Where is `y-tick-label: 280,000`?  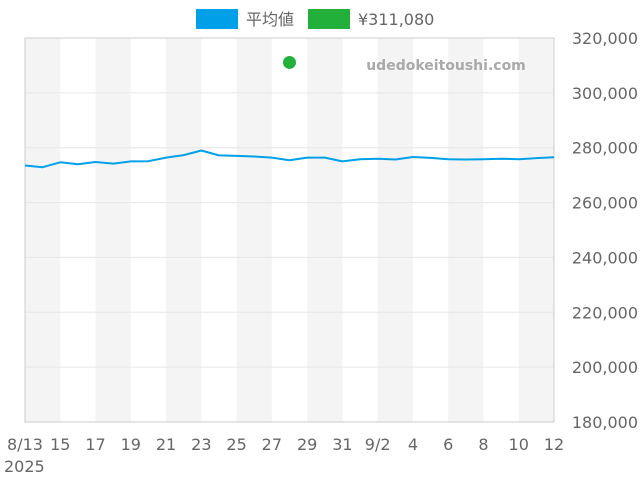
y-tick-label: 280,000 is located at coordinates (605, 148).